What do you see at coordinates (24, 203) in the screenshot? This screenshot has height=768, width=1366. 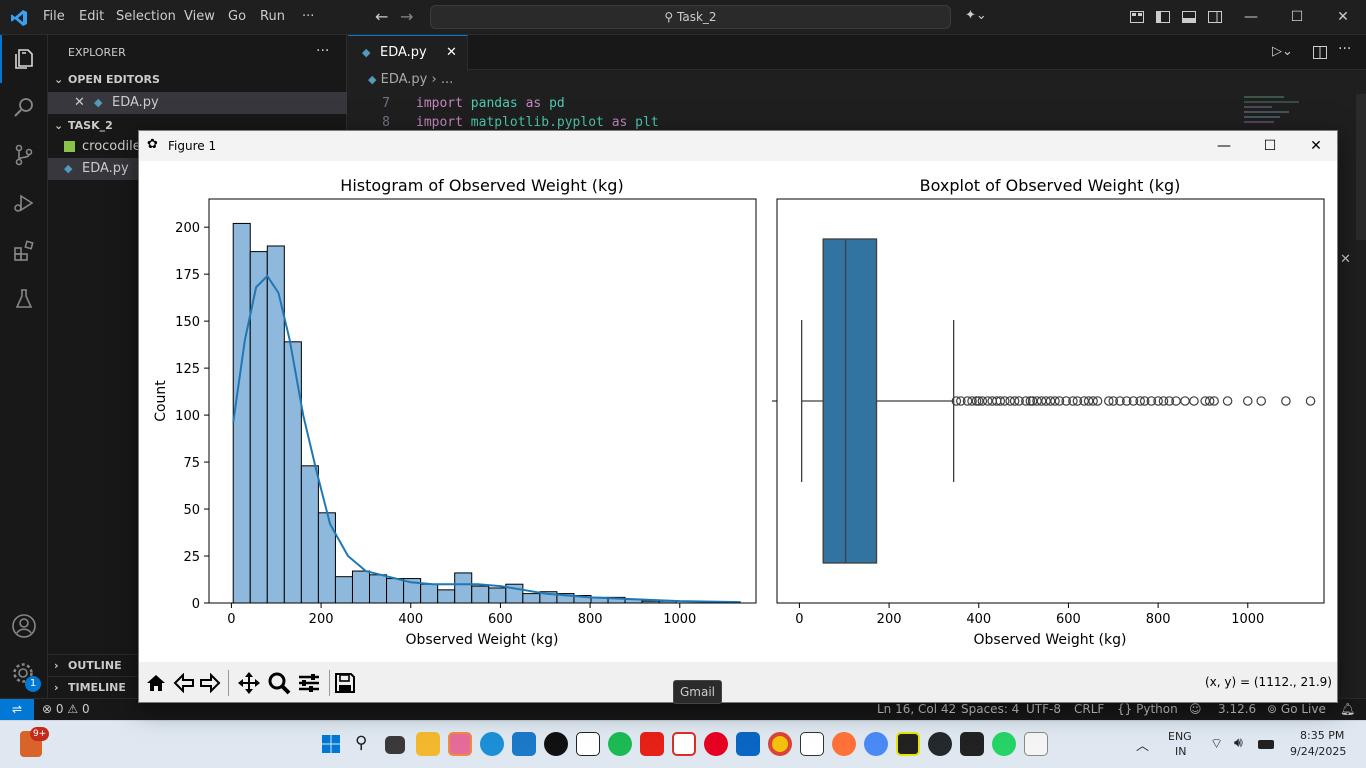 I see `run-debug-icon` at bounding box center [24, 203].